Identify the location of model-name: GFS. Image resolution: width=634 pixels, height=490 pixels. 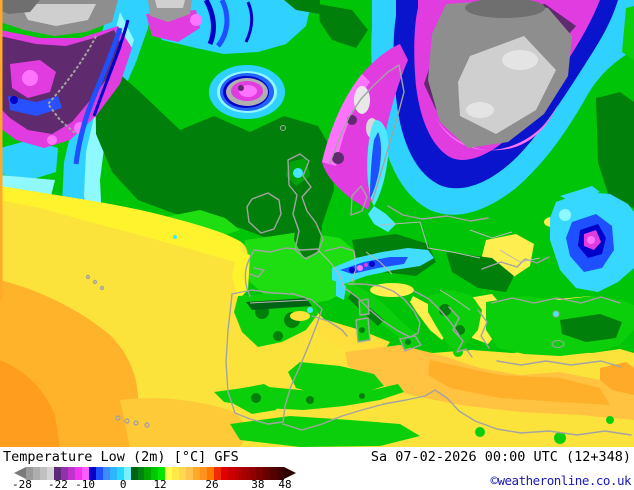
(226, 457).